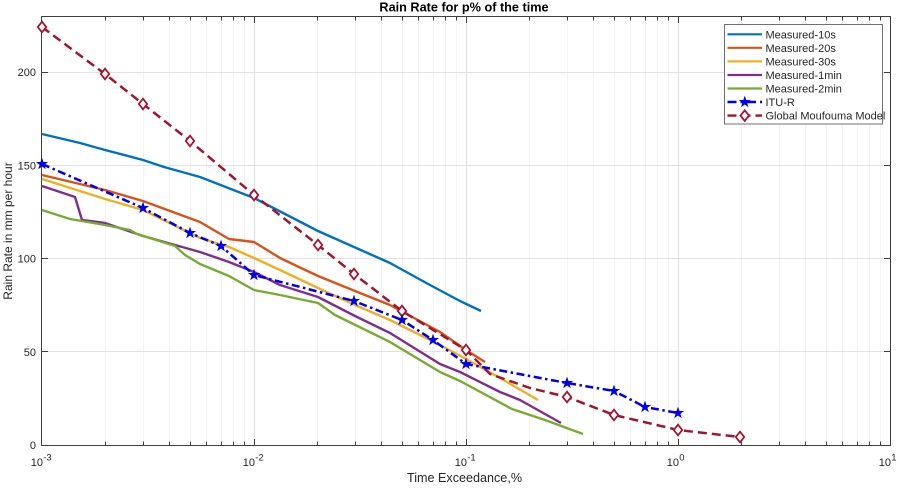 Image resolution: width=900 pixels, height=492 pixels. What do you see at coordinates (804, 76) in the screenshot?
I see `svg-text: Measured-1min` at bounding box center [804, 76].